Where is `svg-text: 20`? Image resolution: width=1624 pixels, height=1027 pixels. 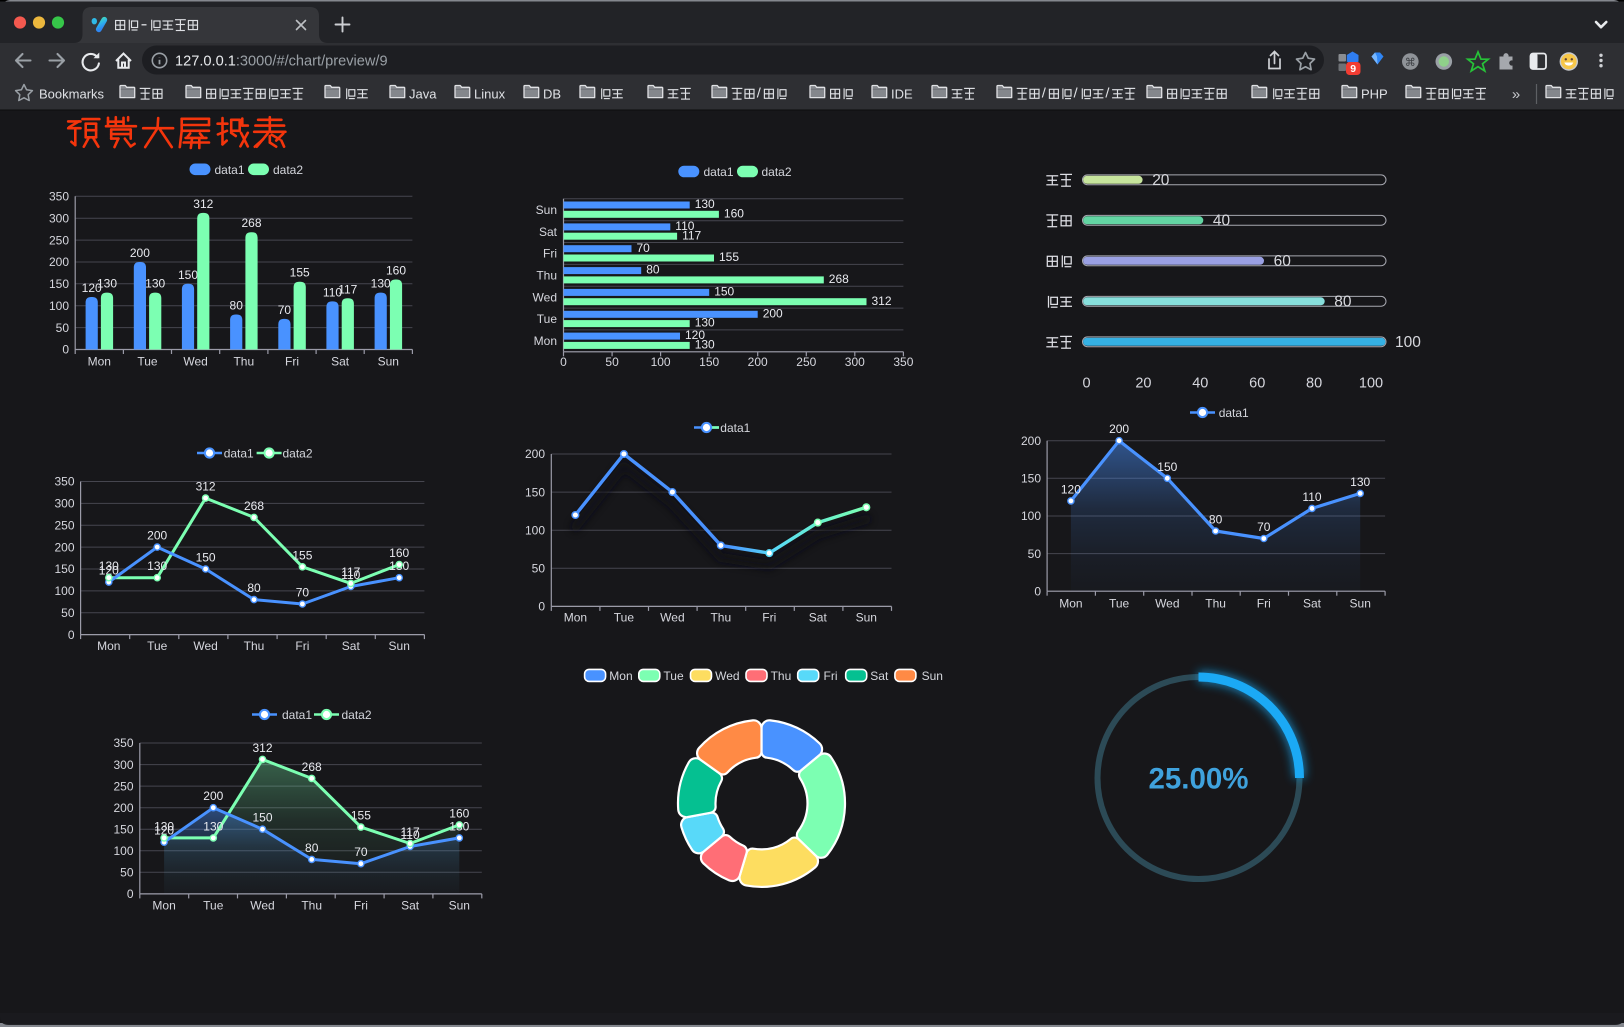 svg-text: 20 is located at coordinates (1161, 180).